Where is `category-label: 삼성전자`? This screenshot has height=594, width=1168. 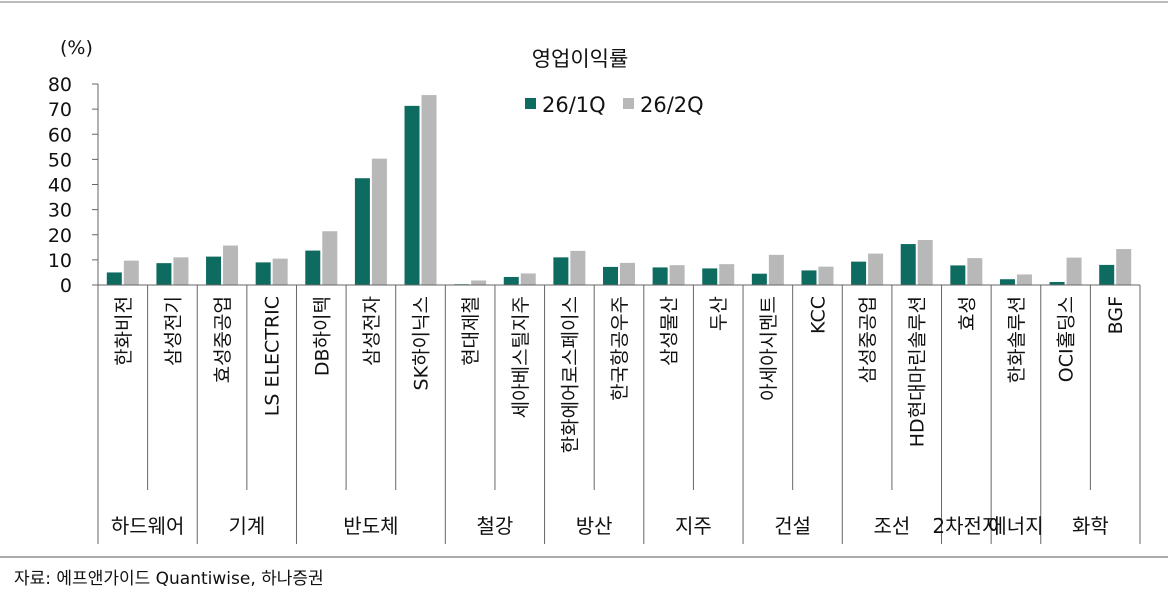 category-label: 삼성전자 is located at coordinates (372, 331).